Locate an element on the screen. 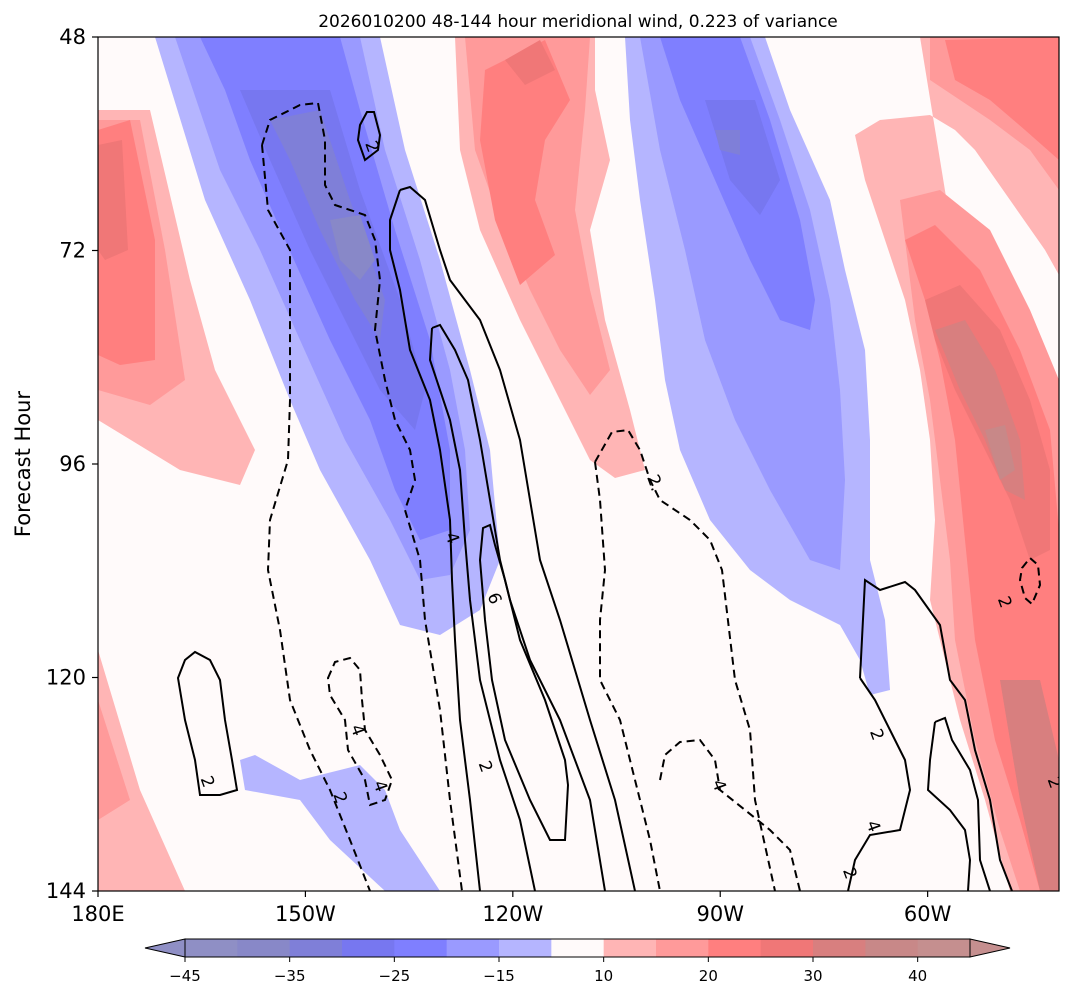 This screenshot has height=997, width=1069. colorbar-extend-max is located at coordinates (990, 948).